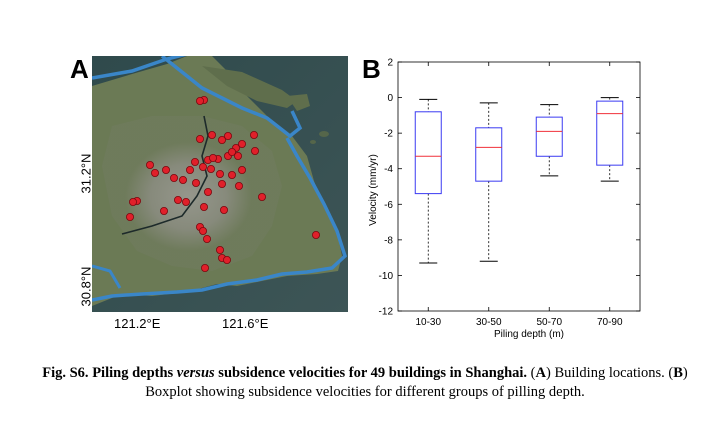 Image resolution: width=720 pixels, height=426 pixels. What do you see at coordinates (245, 323) in the screenshot?
I see `map-x-tick-1216: 121.6°E` at bounding box center [245, 323].